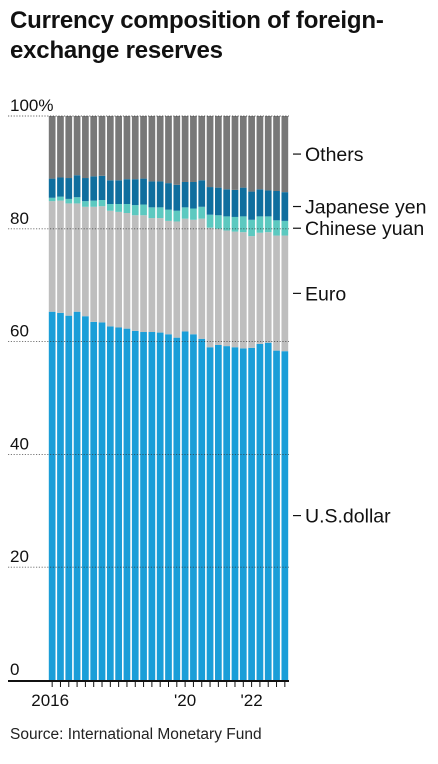 The height and width of the screenshot is (764, 438). Describe the element at coordinates (252, 700) in the screenshot. I see `x-tick-label: '22` at that location.